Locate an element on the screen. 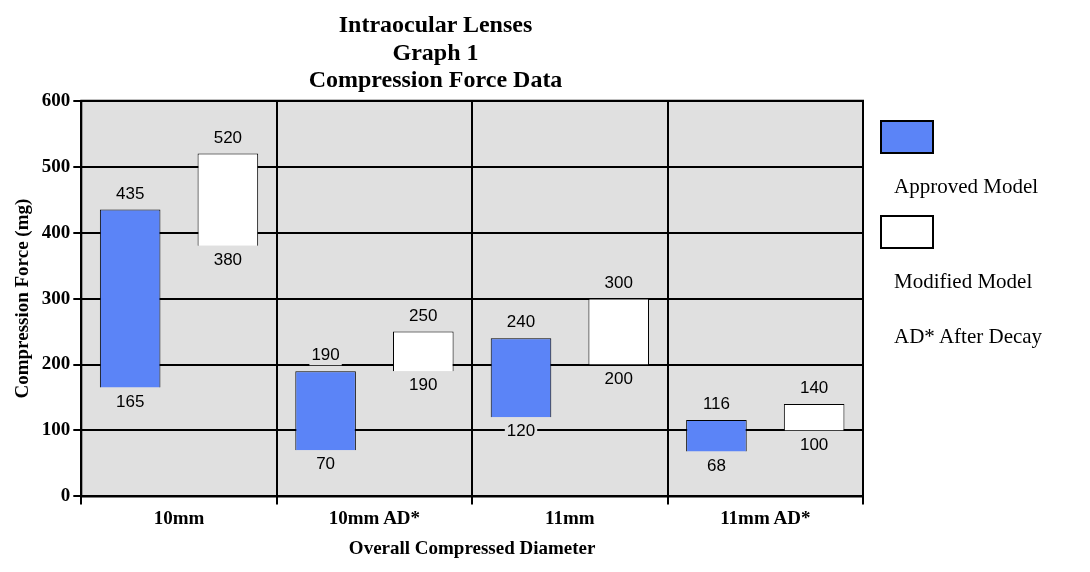 The height and width of the screenshot is (572, 1090). annotation: 520 is located at coordinates (228, 137).